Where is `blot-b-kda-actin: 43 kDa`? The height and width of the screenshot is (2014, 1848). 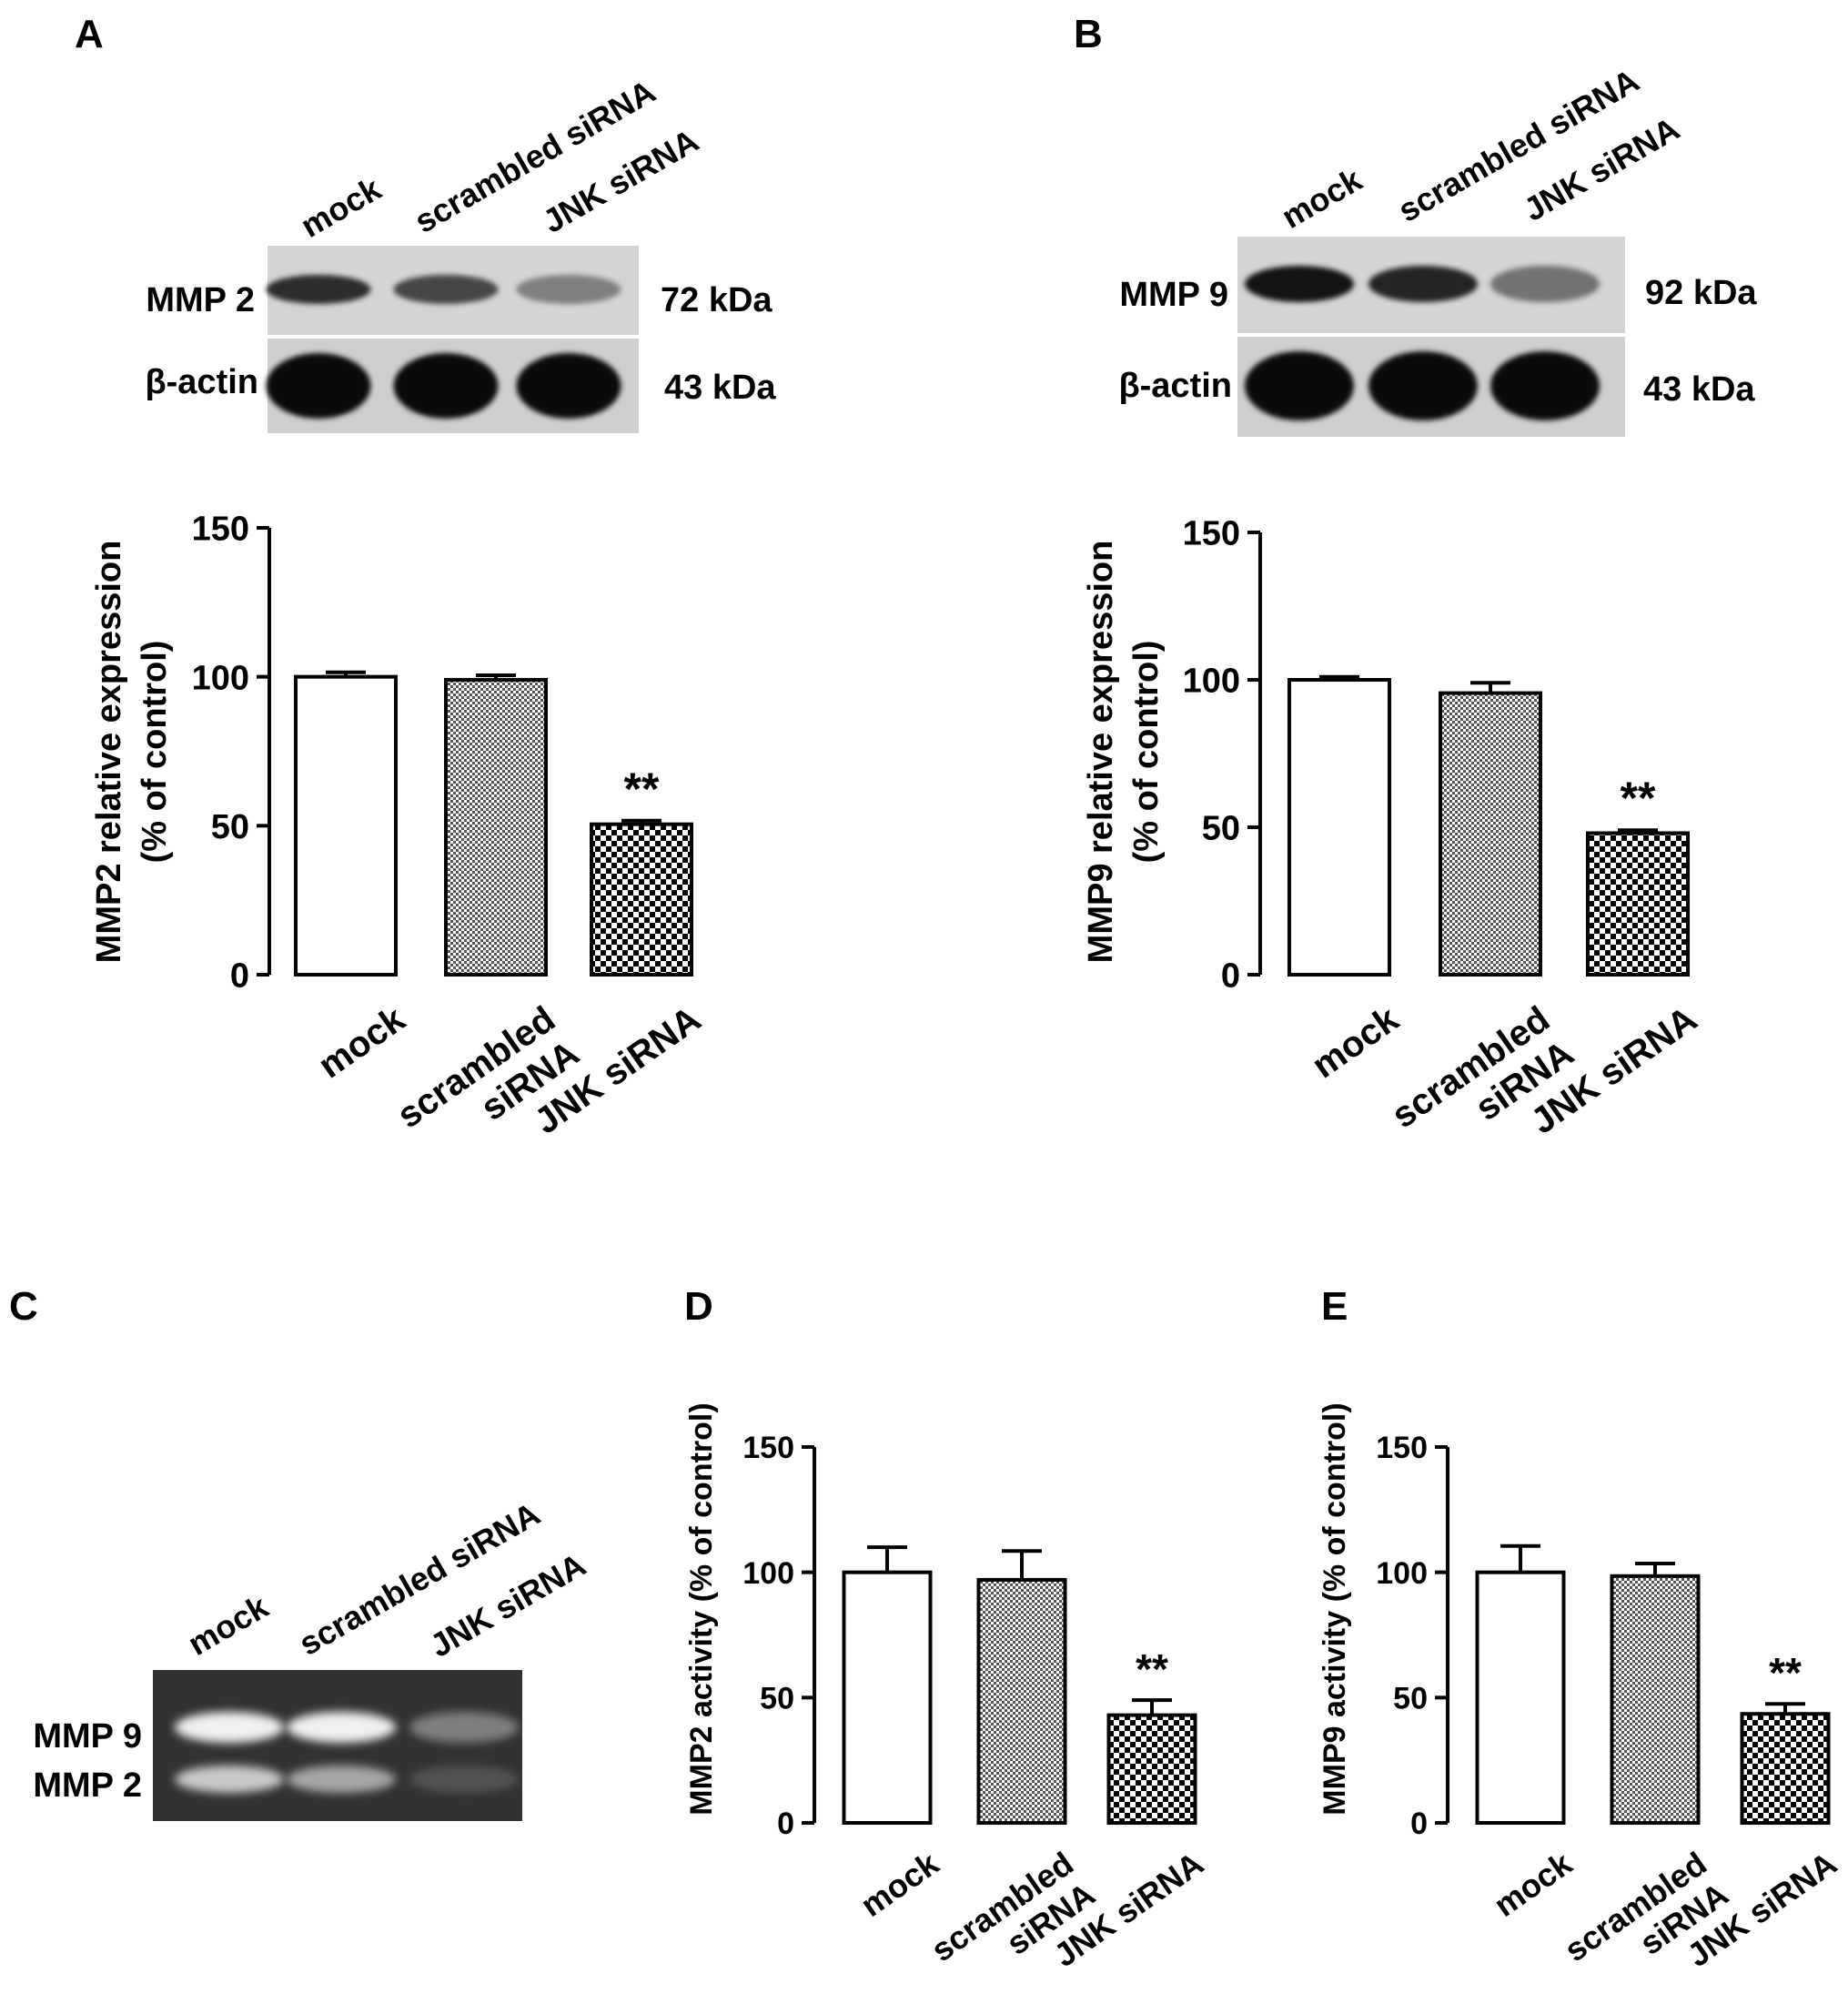
blot-b-kda-actin: 43 kDa is located at coordinates (1699, 389).